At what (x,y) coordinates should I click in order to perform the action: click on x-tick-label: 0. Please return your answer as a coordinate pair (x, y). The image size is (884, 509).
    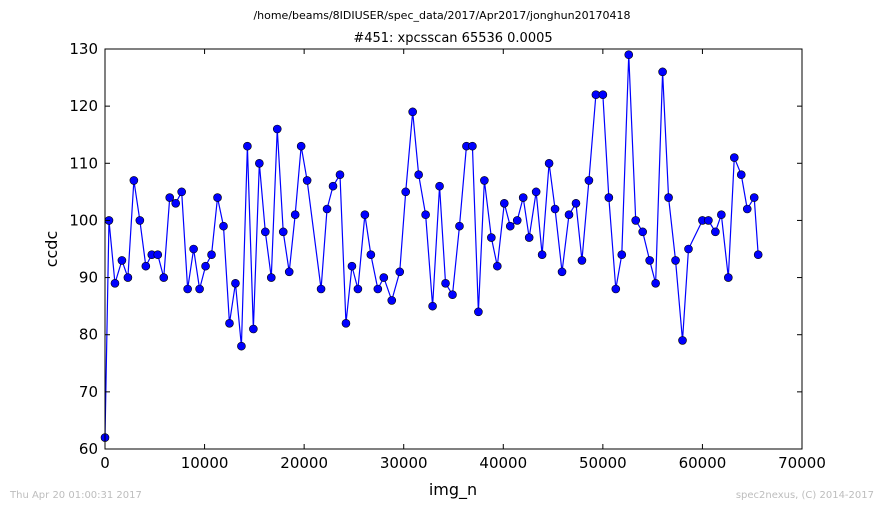
    Looking at the image, I should click on (105, 463).